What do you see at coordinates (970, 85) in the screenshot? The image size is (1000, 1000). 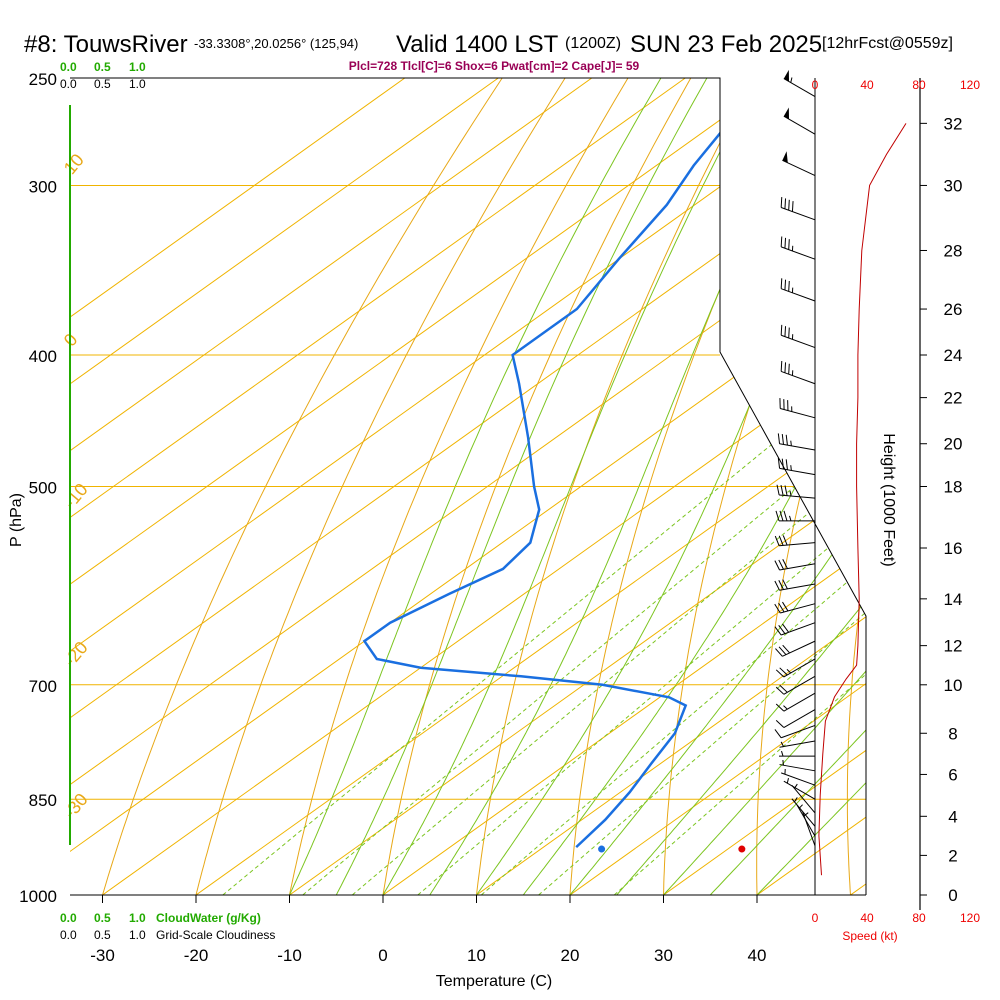 I see `speed-tick-top-3: 120` at bounding box center [970, 85].